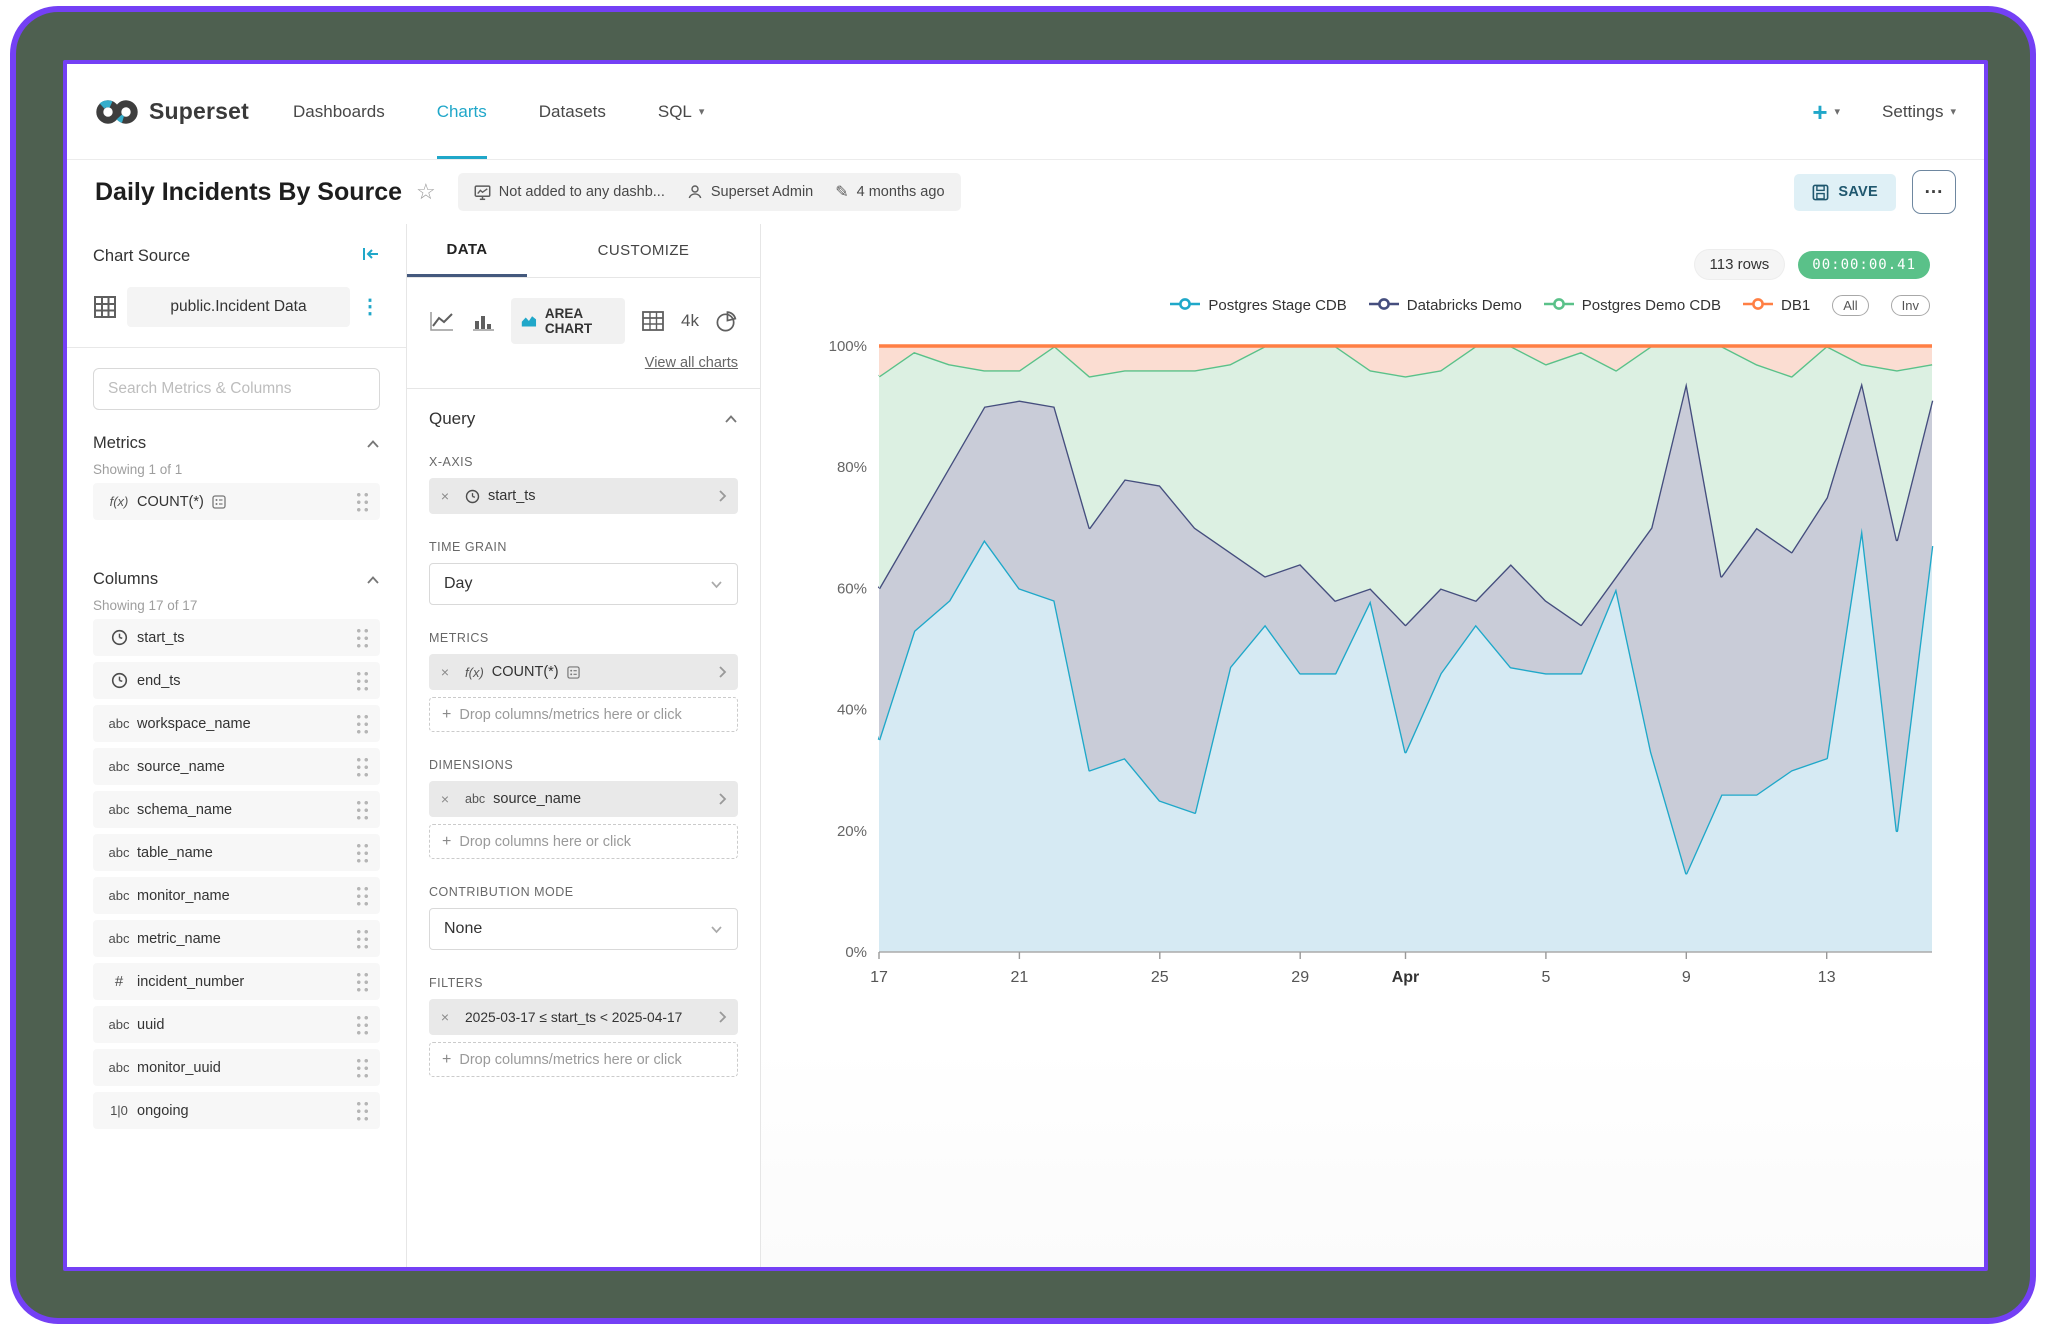 The width and height of the screenshot is (2048, 1331). I want to click on metrics-drop-zone: + Drop columns/metrics here or click, so click(583, 714).